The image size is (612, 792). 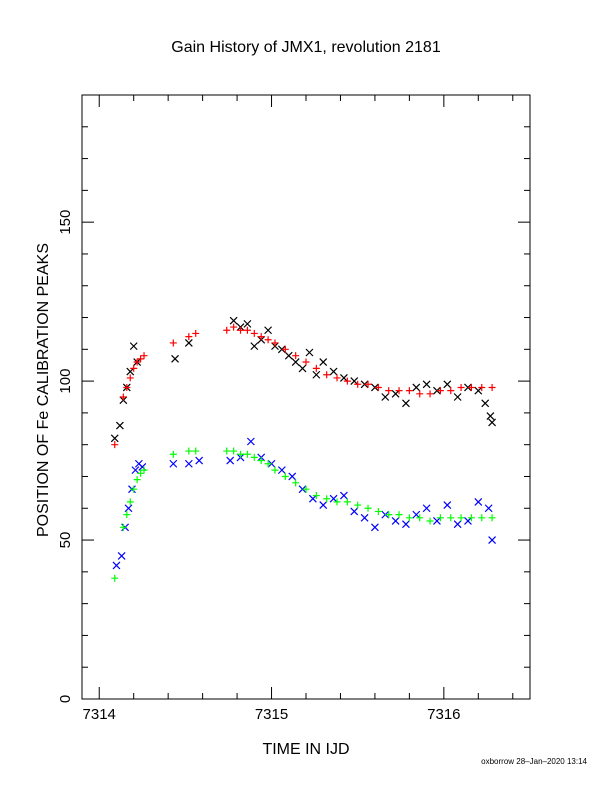 I want to click on y-tick-label: 150, so click(x=65, y=222).